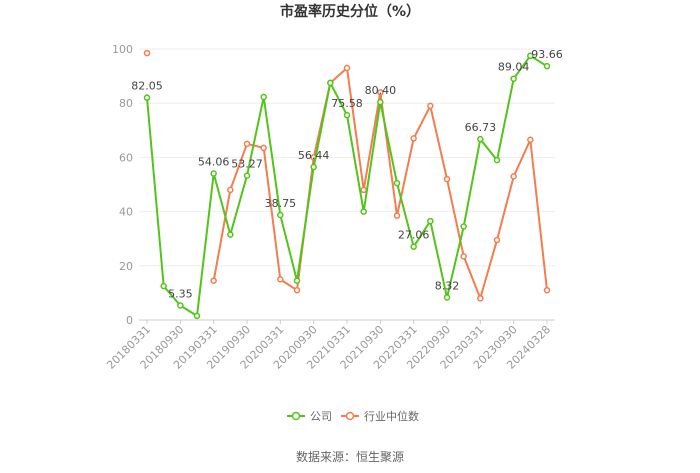  I want to click on y-tick-label: 100, so click(122, 49).